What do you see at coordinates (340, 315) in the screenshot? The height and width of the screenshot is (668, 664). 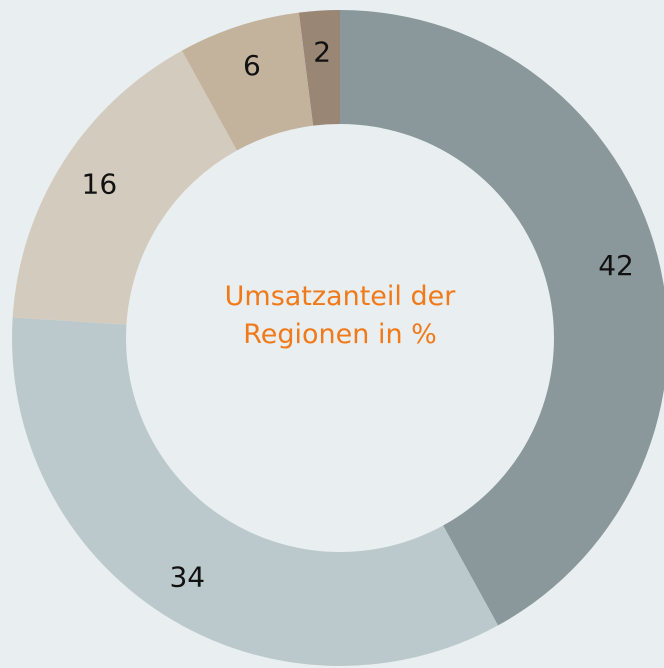 I see `chart-title: Umsatzanteil der Regionen in %` at bounding box center [340, 315].